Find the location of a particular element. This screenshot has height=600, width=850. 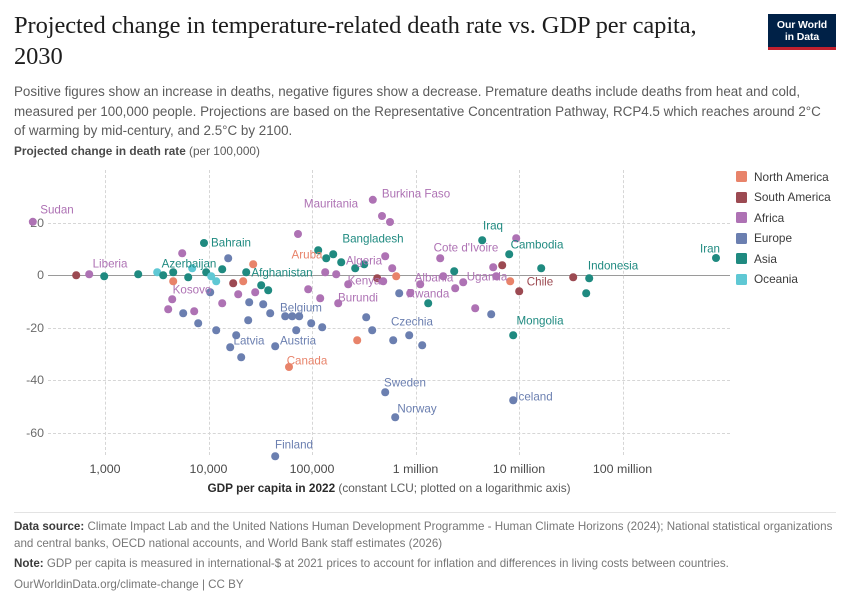

data-point-latvia is located at coordinates (230, 347).